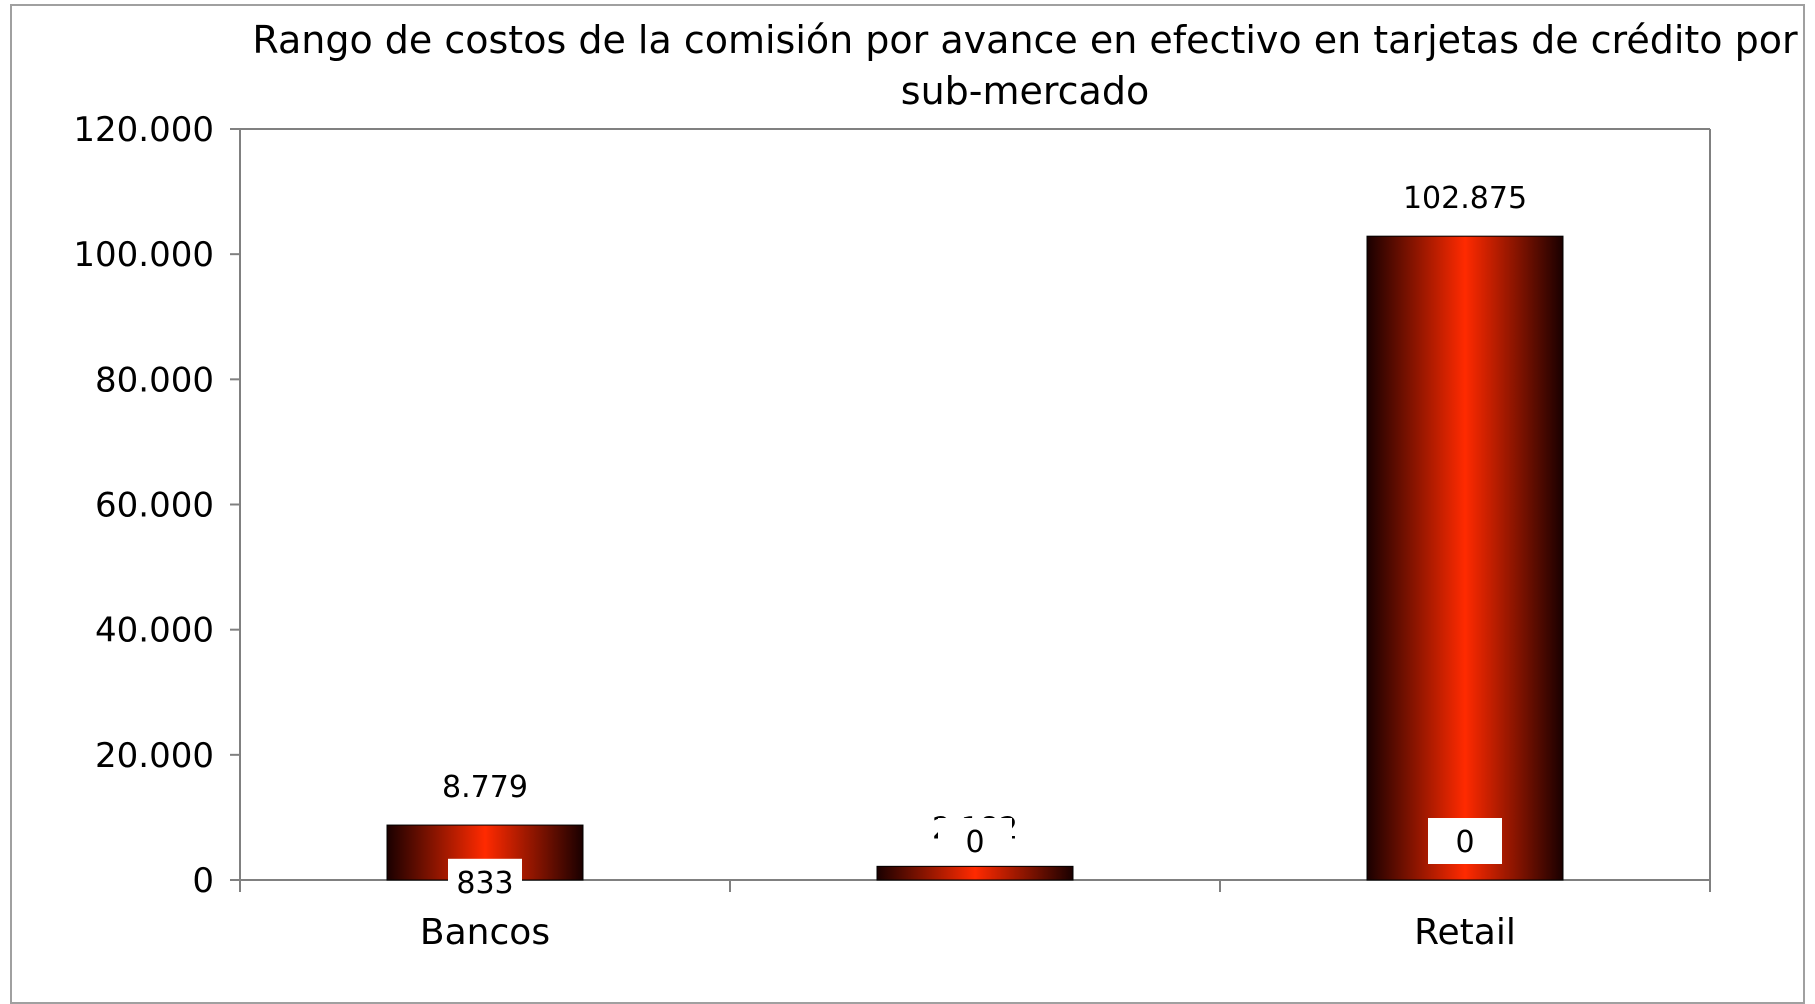  Describe the element at coordinates (485, 787) in the screenshot. I see `data-label-max: 8.779` at that location.